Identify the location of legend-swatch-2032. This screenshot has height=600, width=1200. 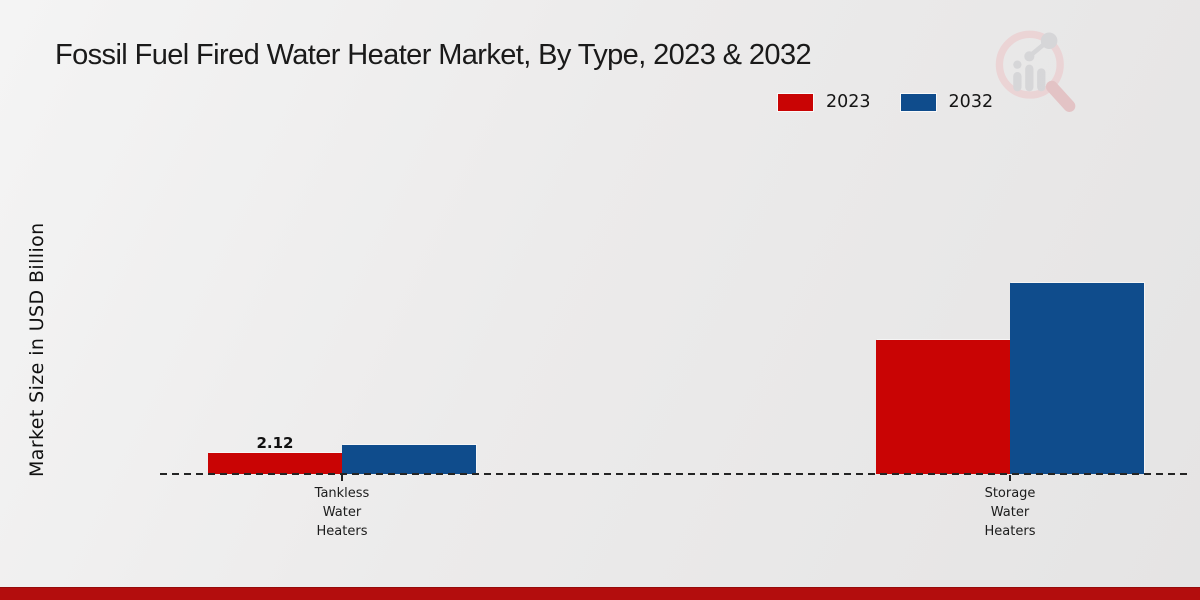
(918, 102).